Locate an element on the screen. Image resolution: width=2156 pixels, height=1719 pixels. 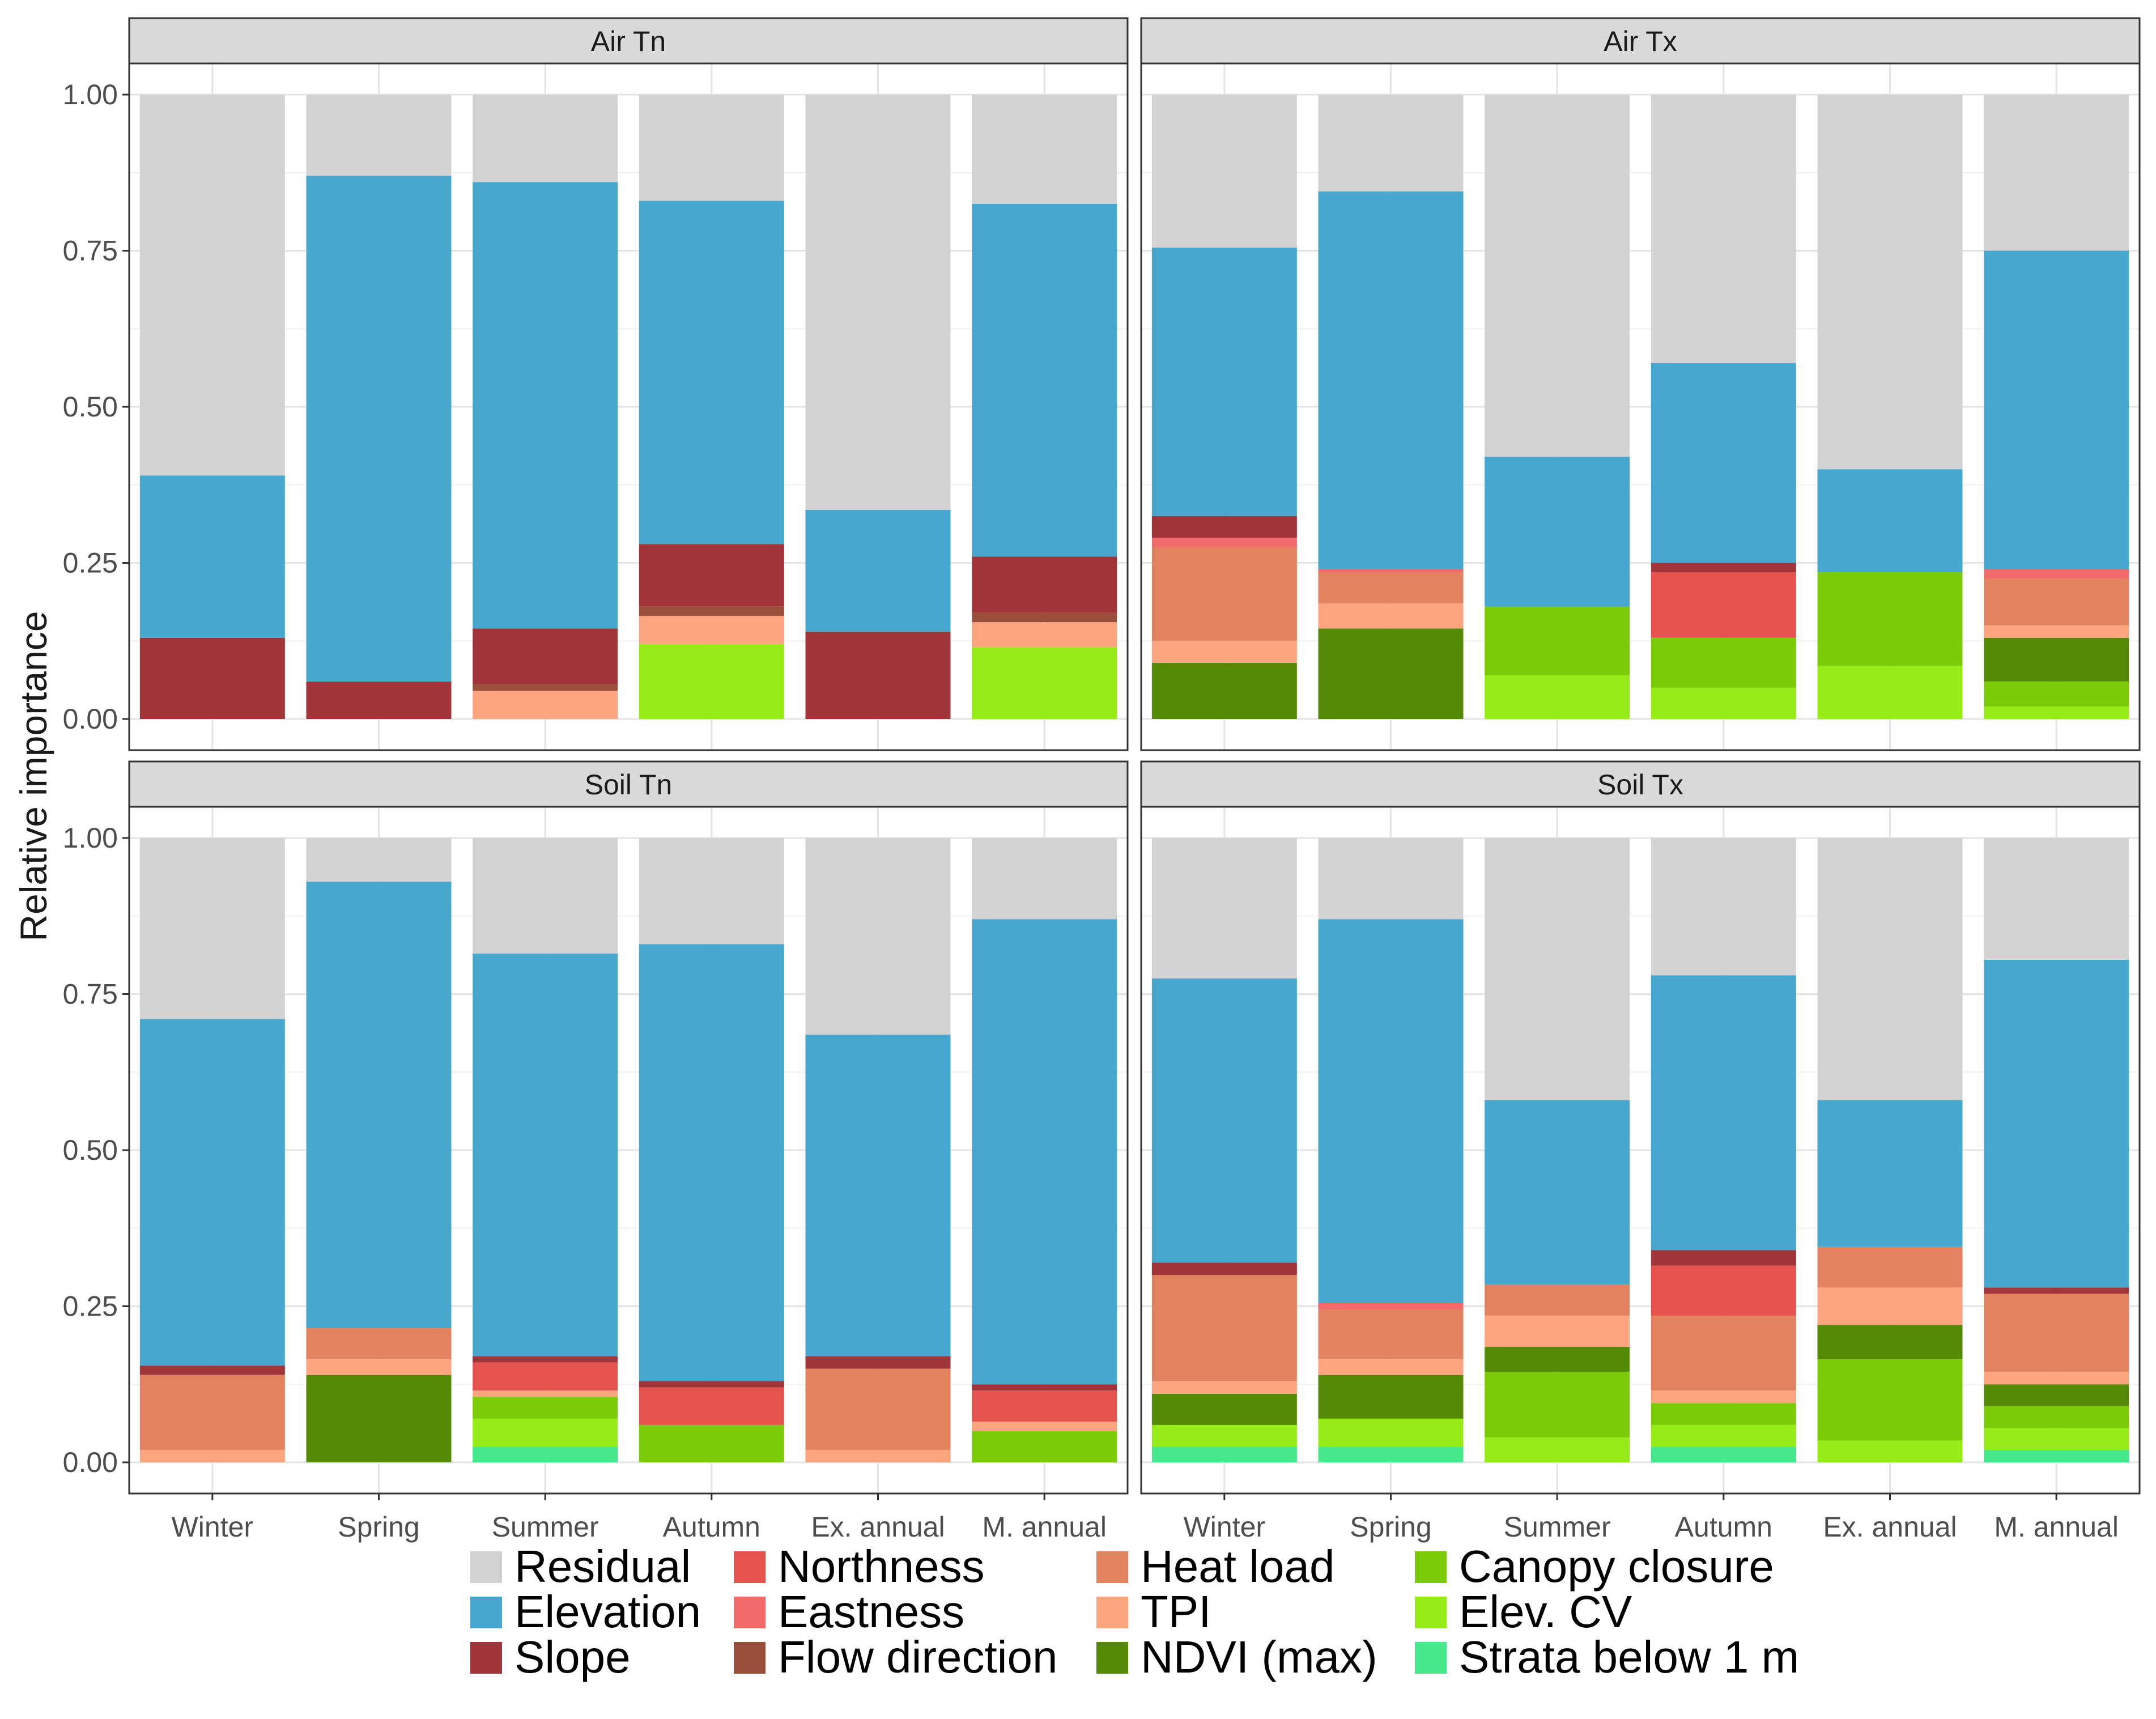
legend-label: Elev. CV is located at coordinates (1546, 1612).